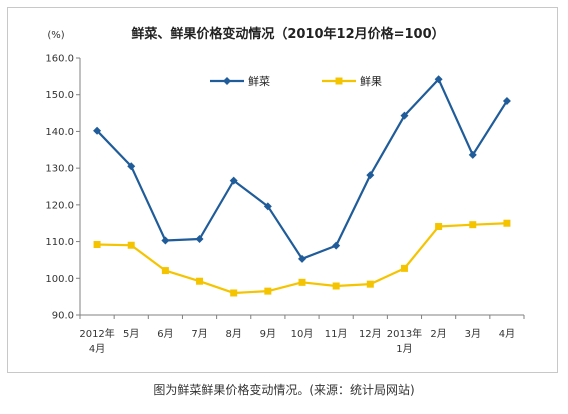  Describe the element at coordinates (59, 242) in the screenshot. I see `y-tick-label: 110.0` at that location.